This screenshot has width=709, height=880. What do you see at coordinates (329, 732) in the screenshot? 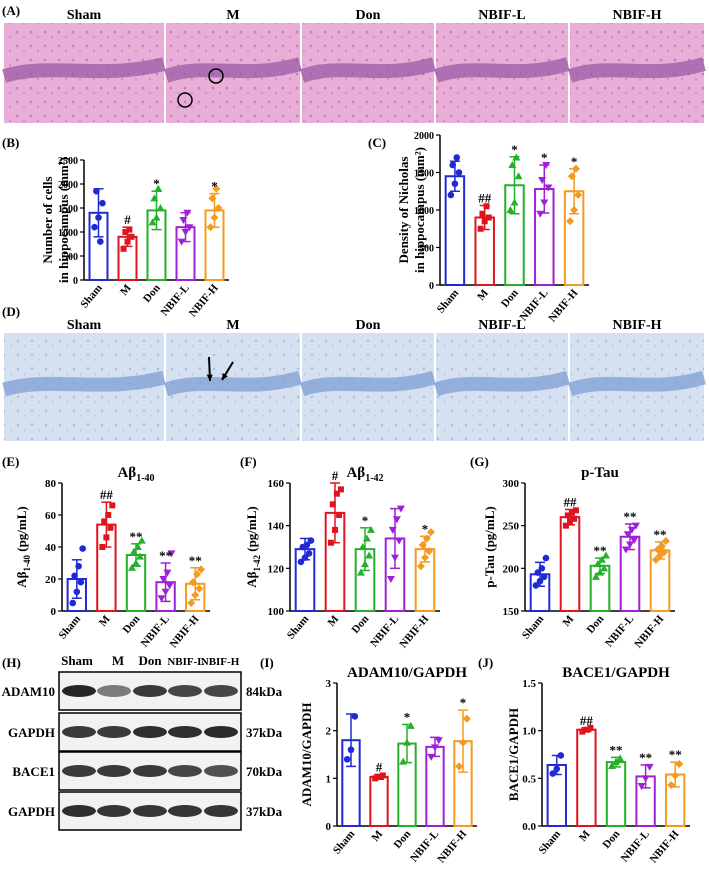
I see `y-tick-label: 2` at bounding box center [329, 732].